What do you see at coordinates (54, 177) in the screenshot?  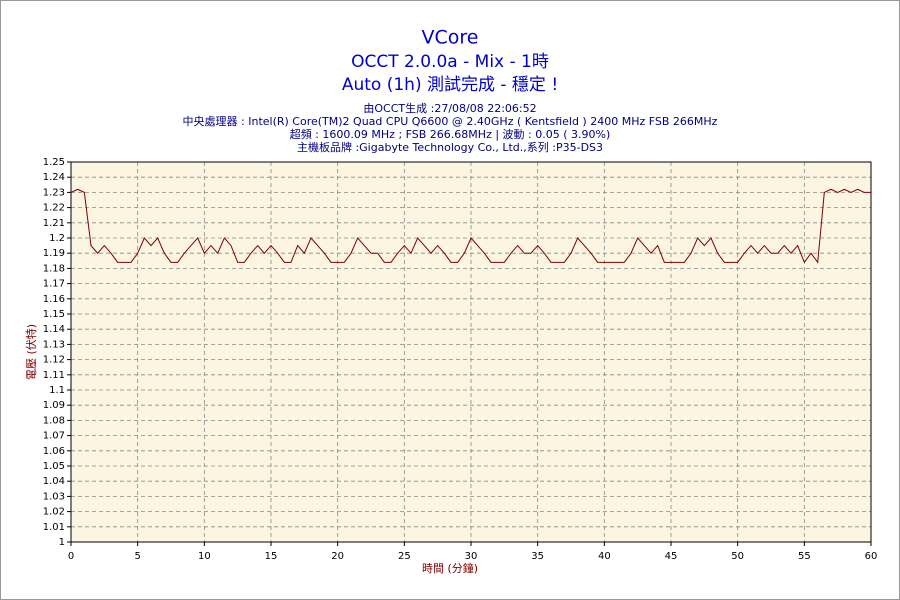 I see `y-tick-label: 1.24` at bounding box center [54, 177].